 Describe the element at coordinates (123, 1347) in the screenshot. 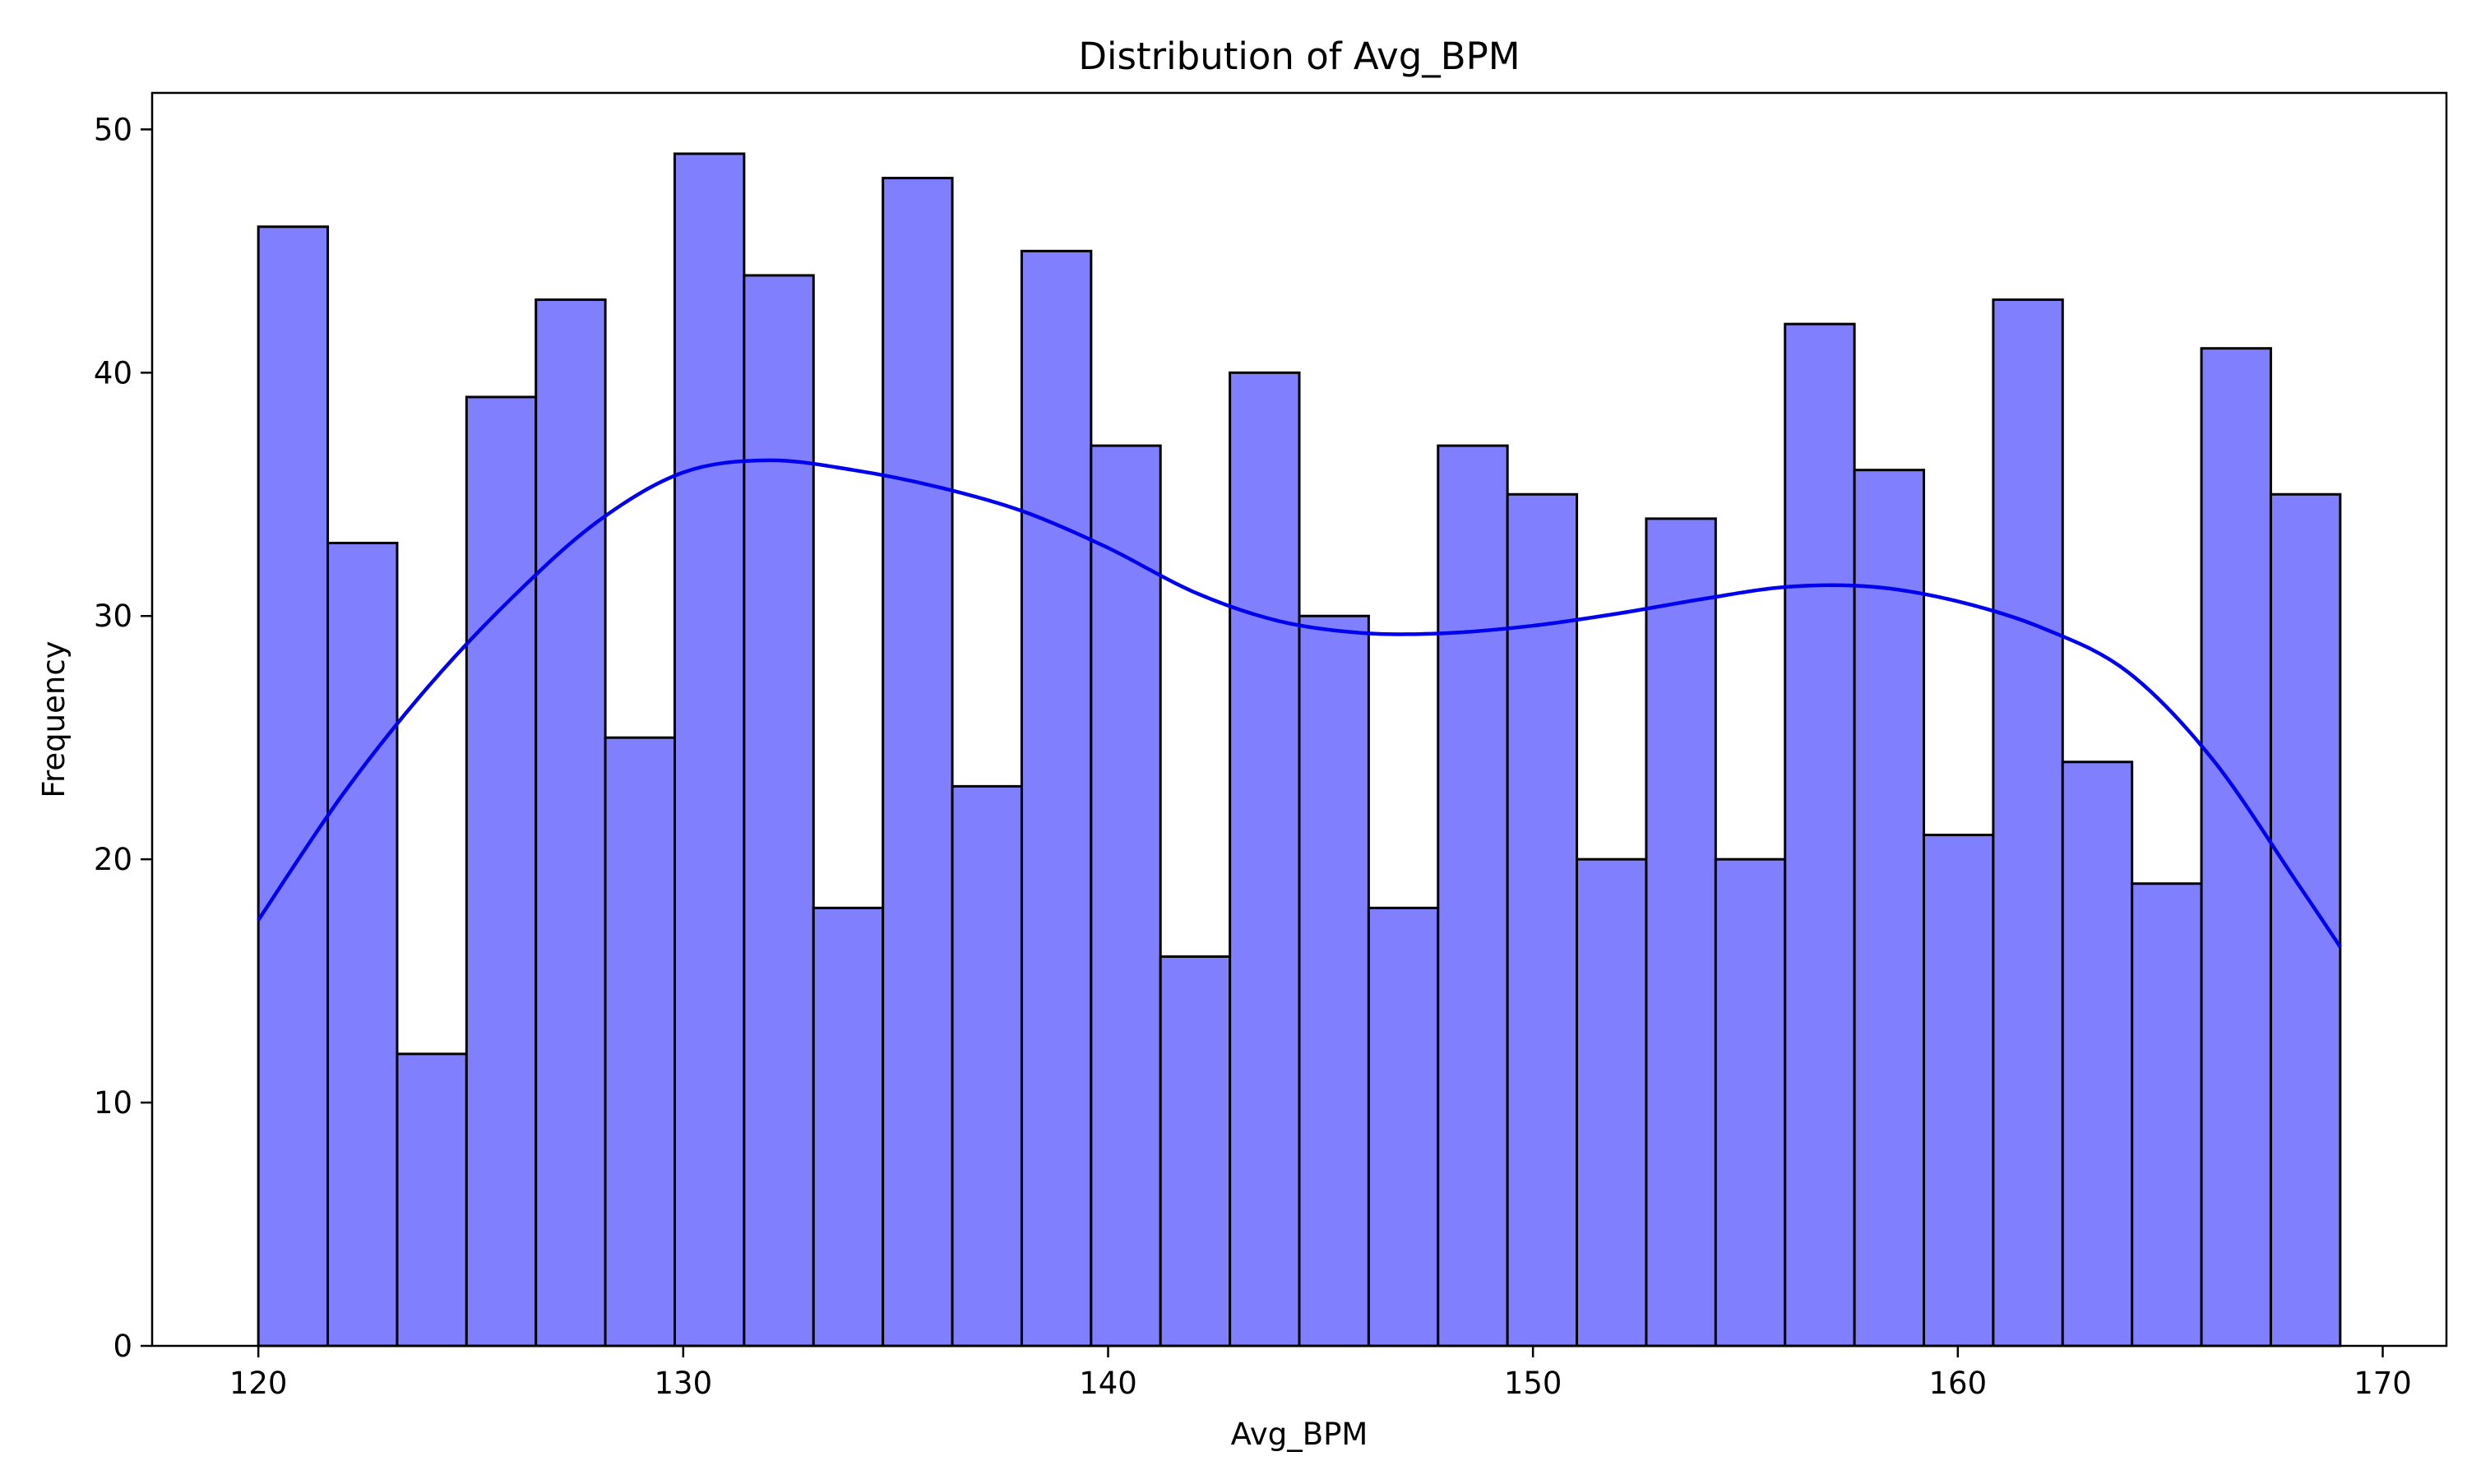

I see `y-tick-label-0: 0` at that location.